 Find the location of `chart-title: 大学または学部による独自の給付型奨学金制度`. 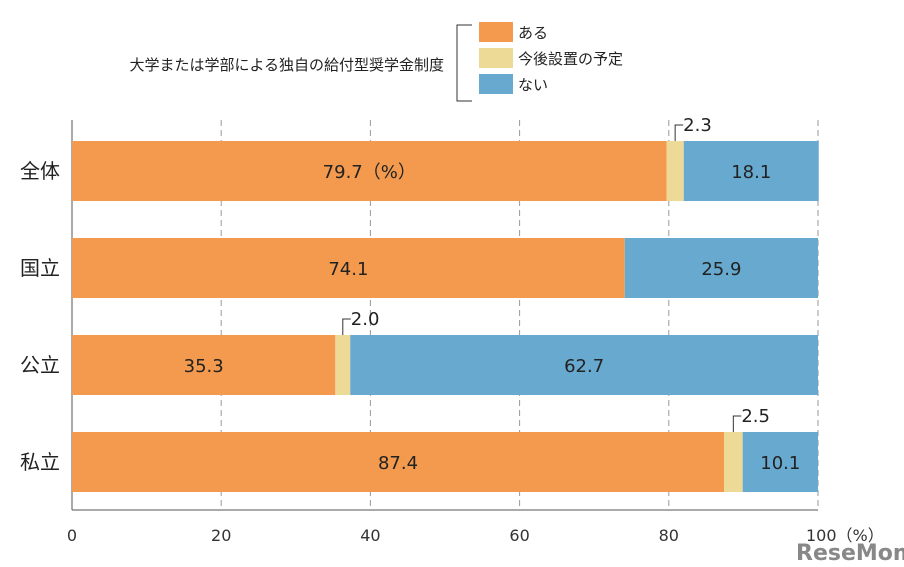

chart-title: 大学または学部による独自の給付型奨学金制度 is located at coordinates (286, 65).